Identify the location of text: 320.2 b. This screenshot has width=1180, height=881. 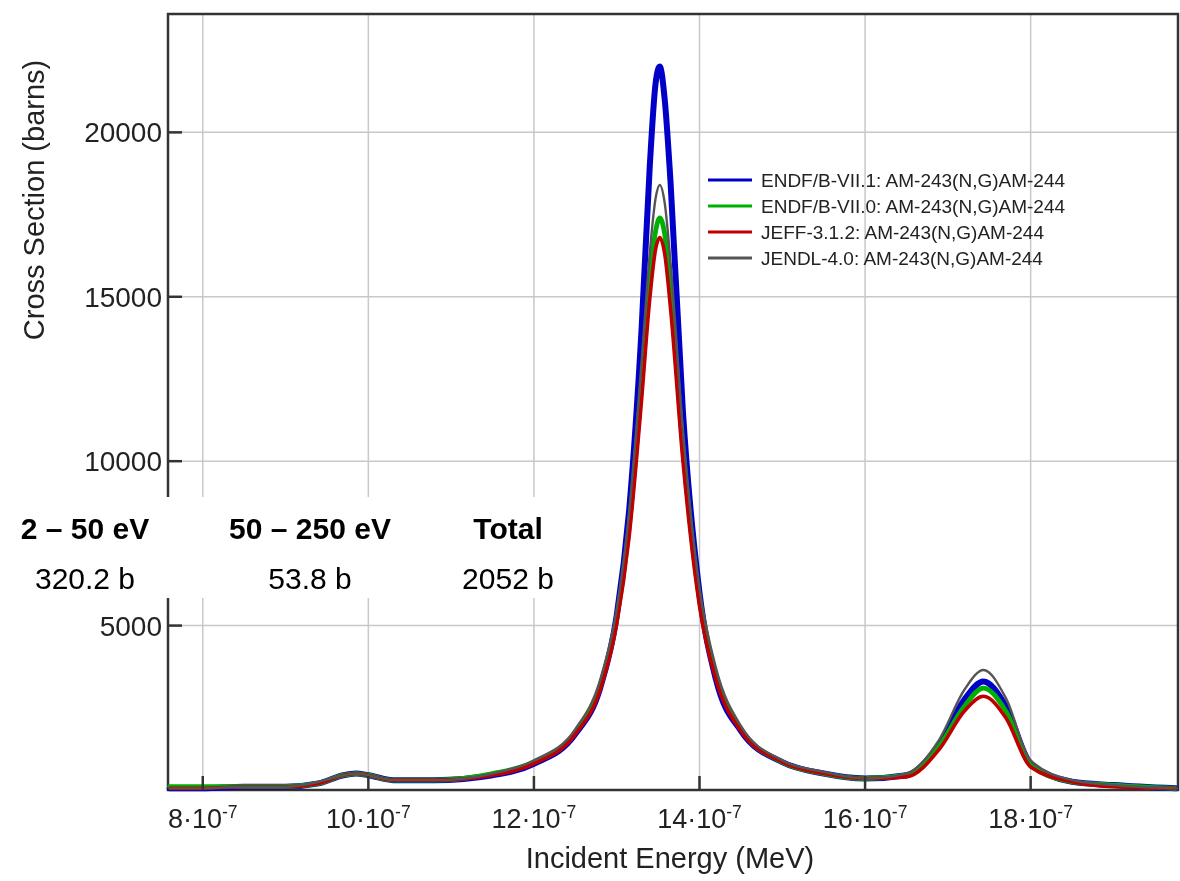
(85, 578).